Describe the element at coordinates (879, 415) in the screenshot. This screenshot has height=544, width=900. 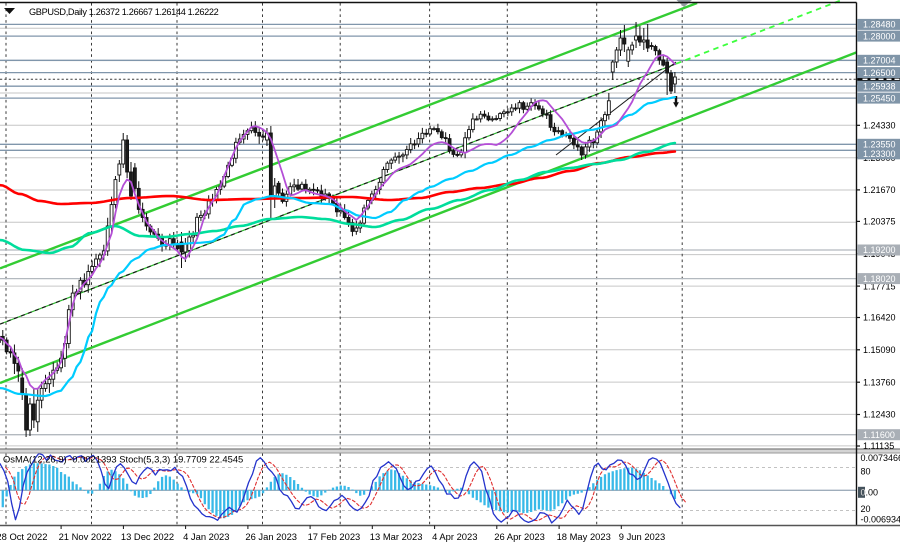
I see `svg-text: 1.12430` at that location.